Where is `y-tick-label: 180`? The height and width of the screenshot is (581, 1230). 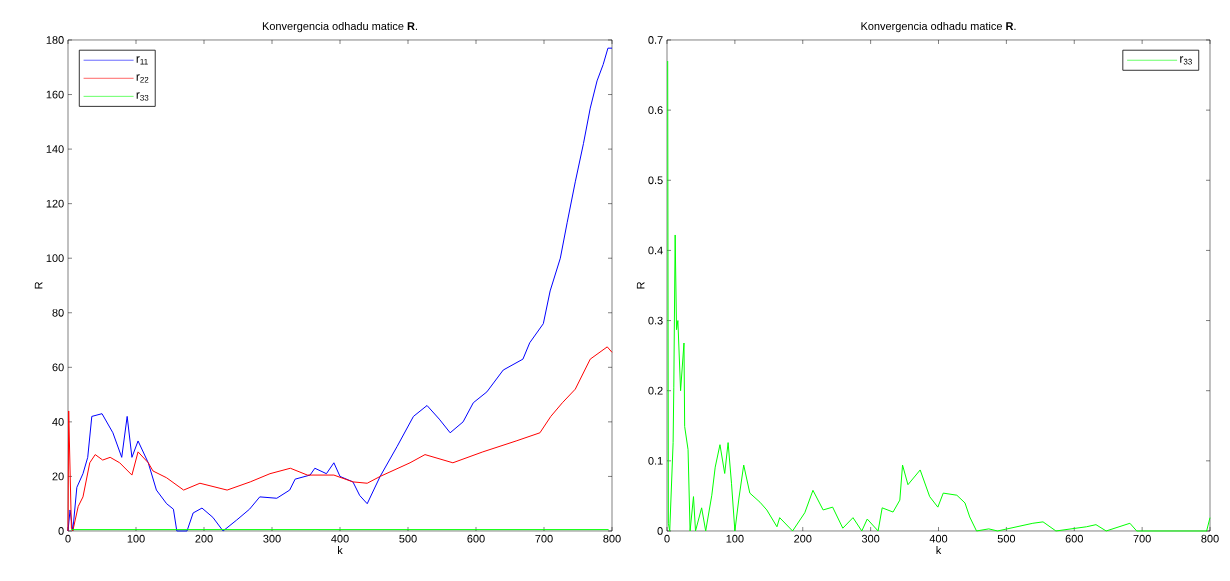 y-tick-label: 180 is located at coordinates (55, 40).